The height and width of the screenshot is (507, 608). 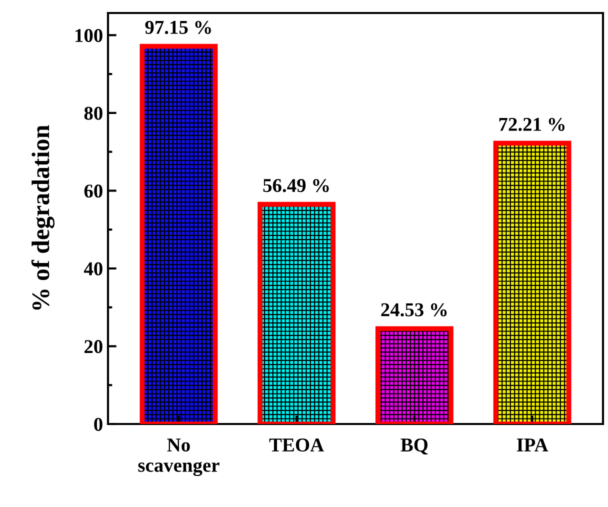 I want to click on data-label: 24.53 %, so click(x=414, y=309).